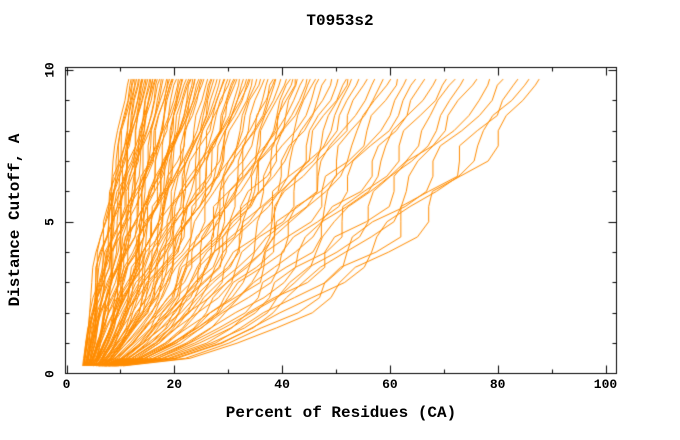 Image resolution: width=680 pixels, height=440 pixels. Describe the element at coordinates (340, 21) in the screenshot. I see `chart-title: T0953s2` at that location.